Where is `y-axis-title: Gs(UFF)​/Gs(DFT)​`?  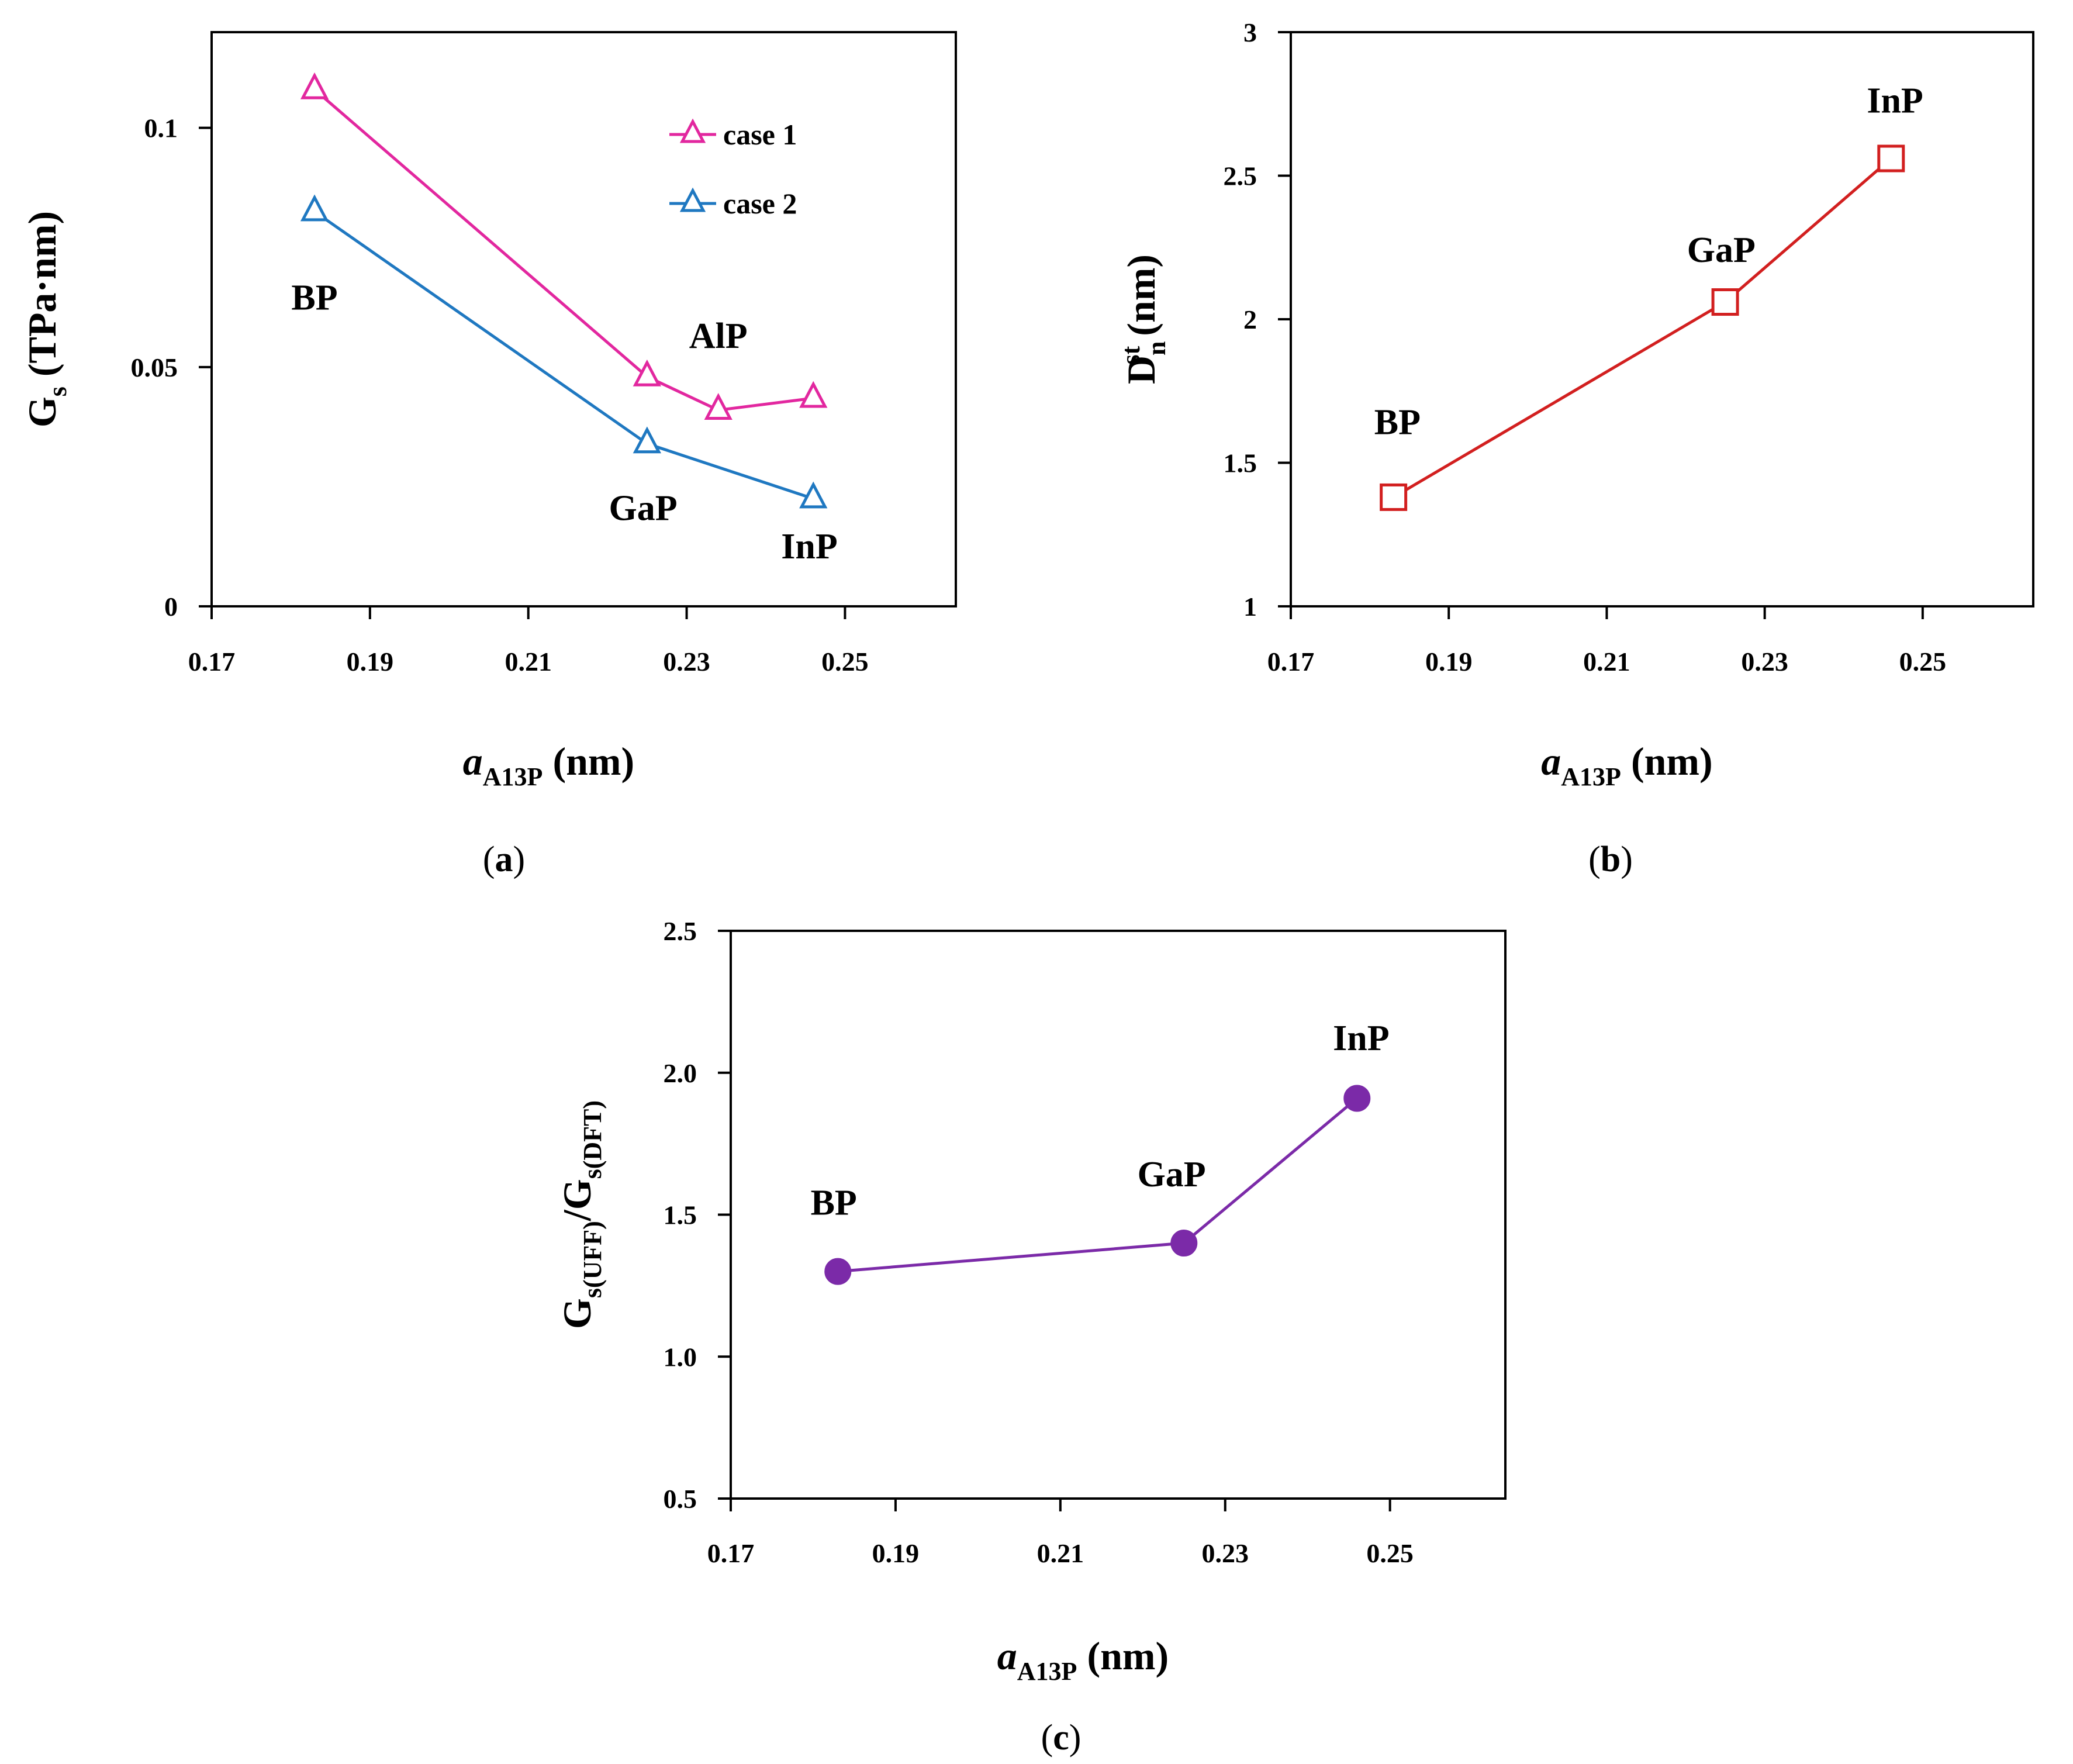 y-axis-title: Gs(UFF)​/Gs(DFT)​ is located at coordinates (581, 1215).